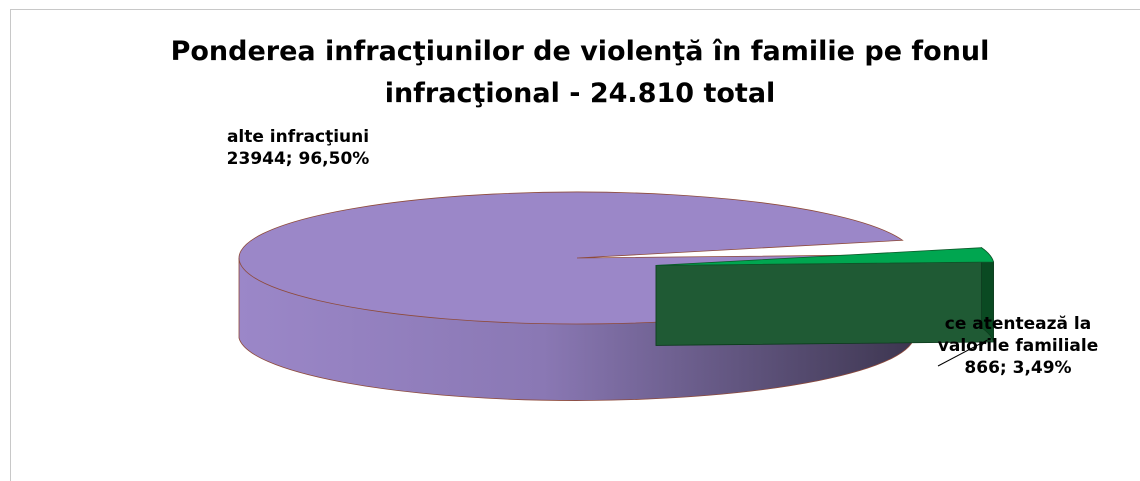 The image size is (1140, 481). Describe the element at coordinates (575, 9) in the screenshot. I see `frame-border-top` at that location.